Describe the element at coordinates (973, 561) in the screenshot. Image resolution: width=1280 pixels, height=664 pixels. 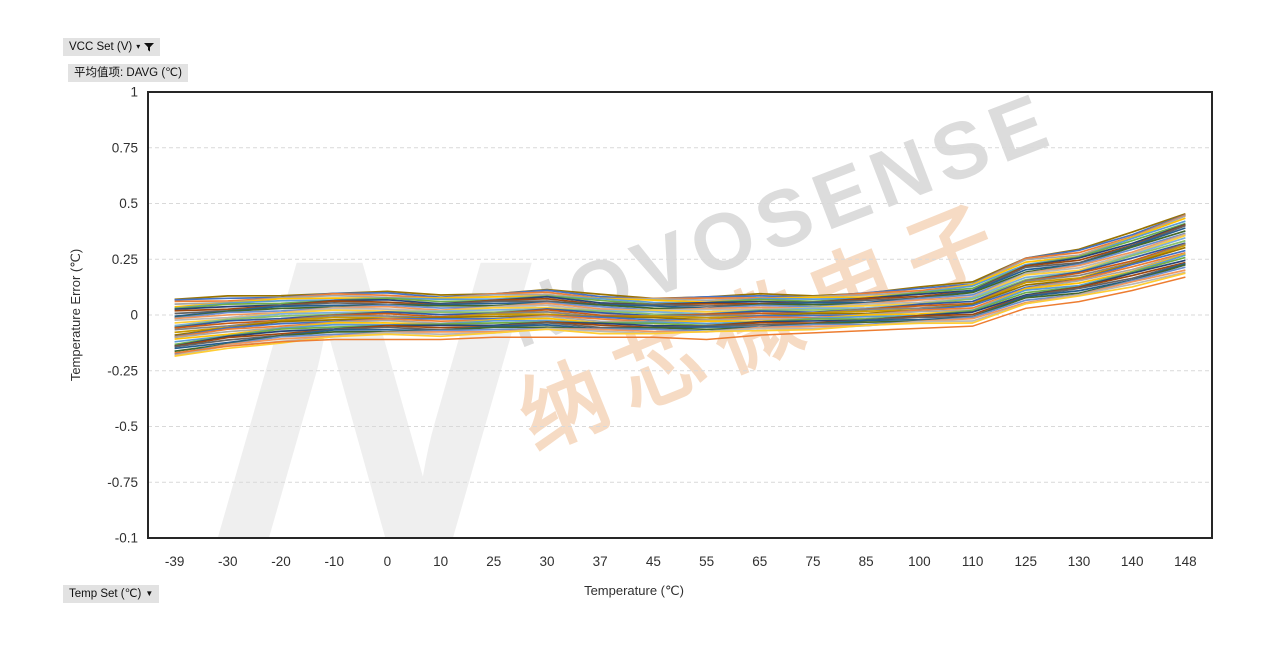
I see `x-tick-label: 110` at that location.